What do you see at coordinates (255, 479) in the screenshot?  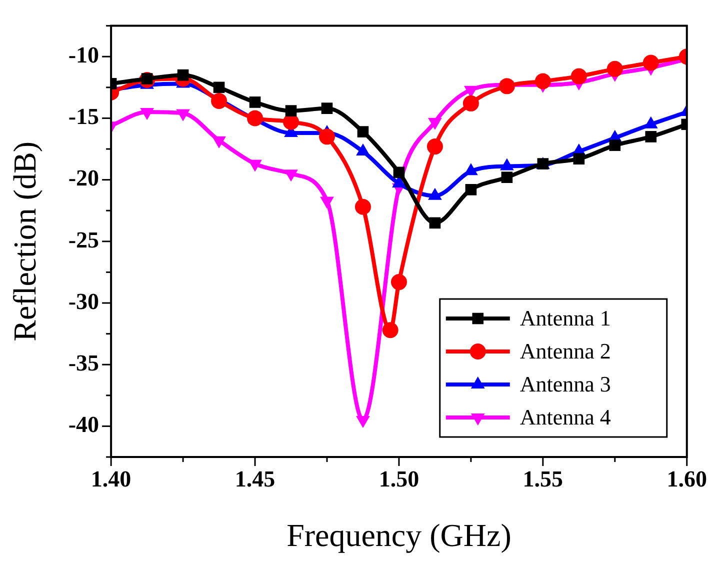 I see `x-tick-label: 1.45` at bounding box center [255, 479].